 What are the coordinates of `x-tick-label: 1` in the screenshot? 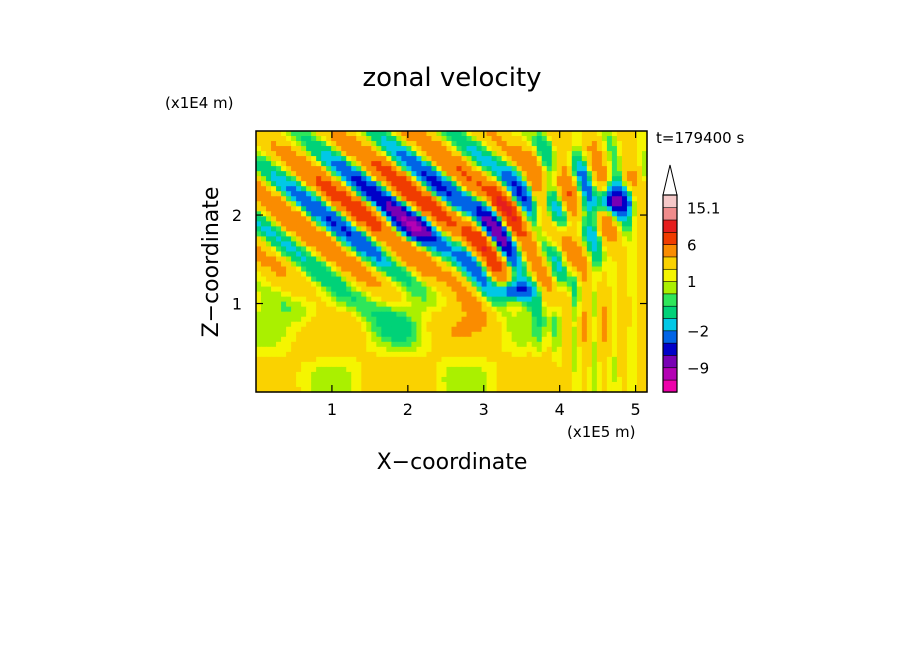 It's located at (332, 409).